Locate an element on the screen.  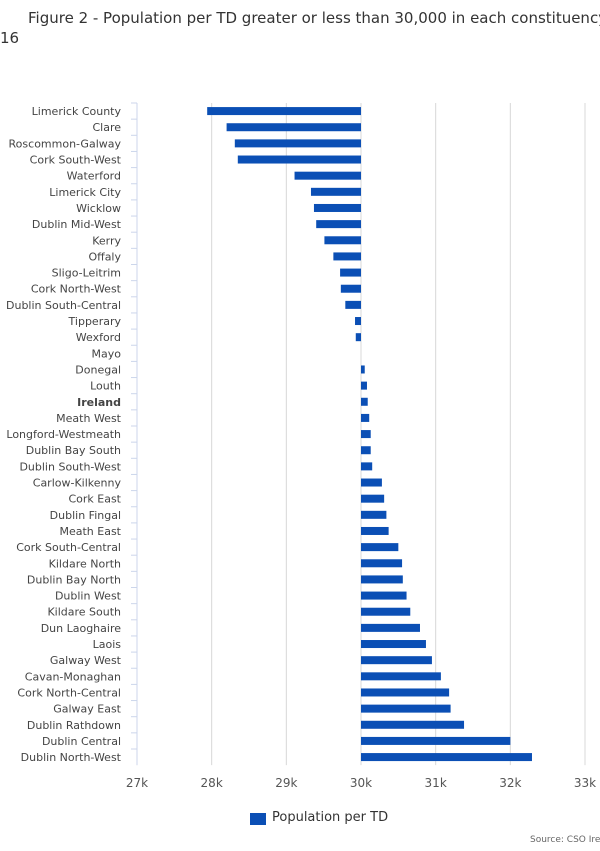
category-label: Mayo is located at coordinates (107, 353).